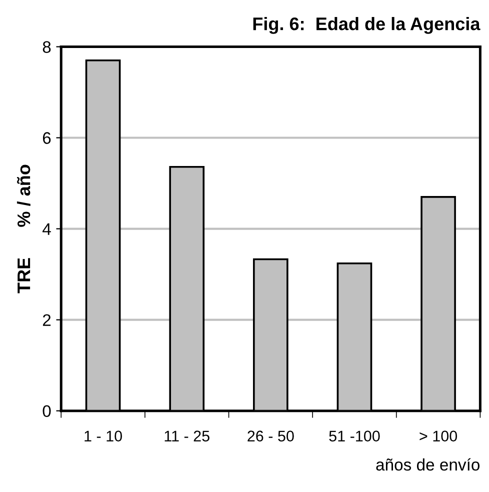 The image size is (489, 492). Describe the element at coordinates (46, 138) in the screenshot. I see `y-tick-label: 6` at that location.